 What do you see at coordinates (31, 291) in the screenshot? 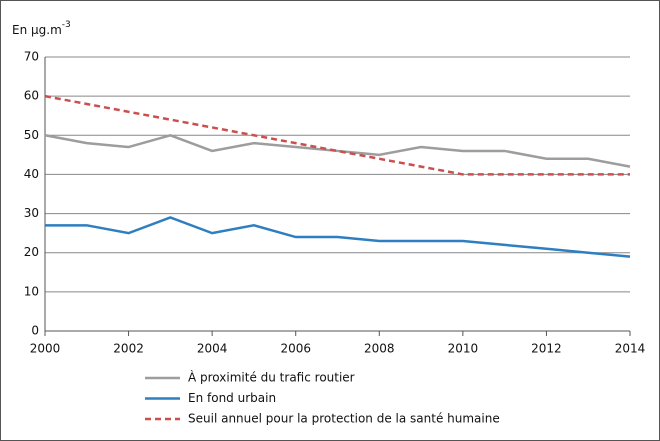
I see `y-tick-label: 10` at bounding box center [31, 291].